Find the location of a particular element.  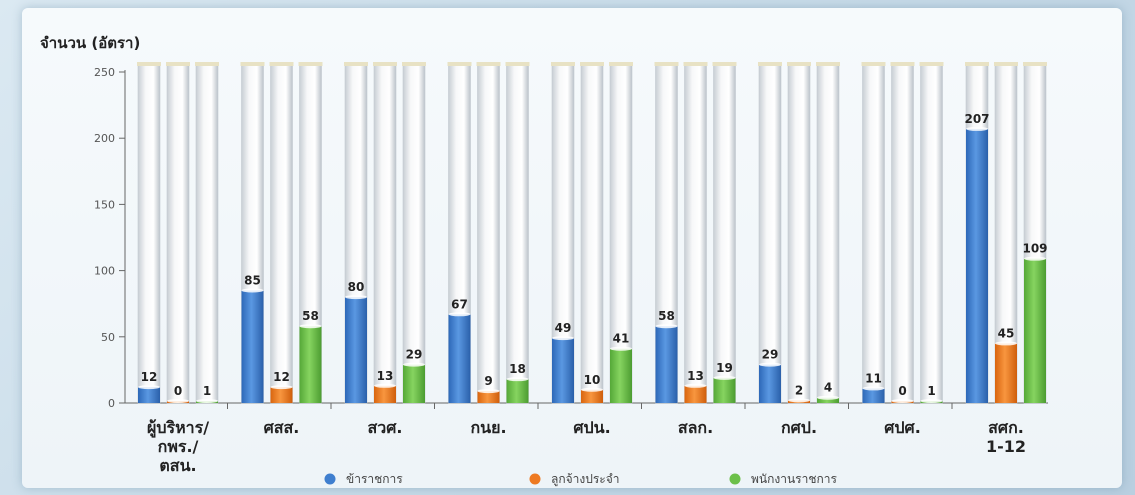

data-label: 0 is located at coordinates (902, 391).